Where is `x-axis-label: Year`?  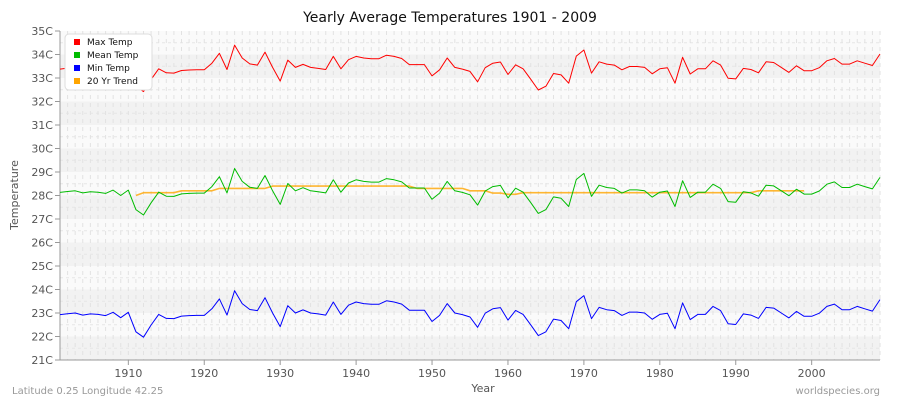 x-axis-label: Year is located at coordinates (482, 388).